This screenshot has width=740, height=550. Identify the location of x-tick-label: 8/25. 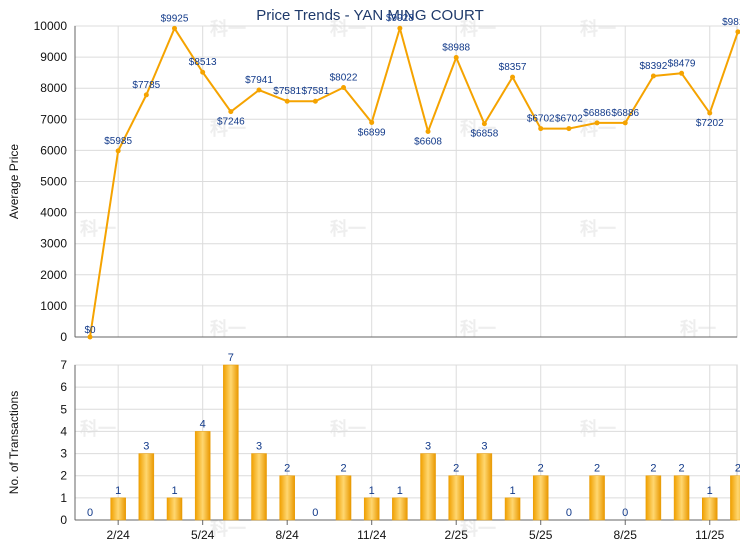
(626, 535).